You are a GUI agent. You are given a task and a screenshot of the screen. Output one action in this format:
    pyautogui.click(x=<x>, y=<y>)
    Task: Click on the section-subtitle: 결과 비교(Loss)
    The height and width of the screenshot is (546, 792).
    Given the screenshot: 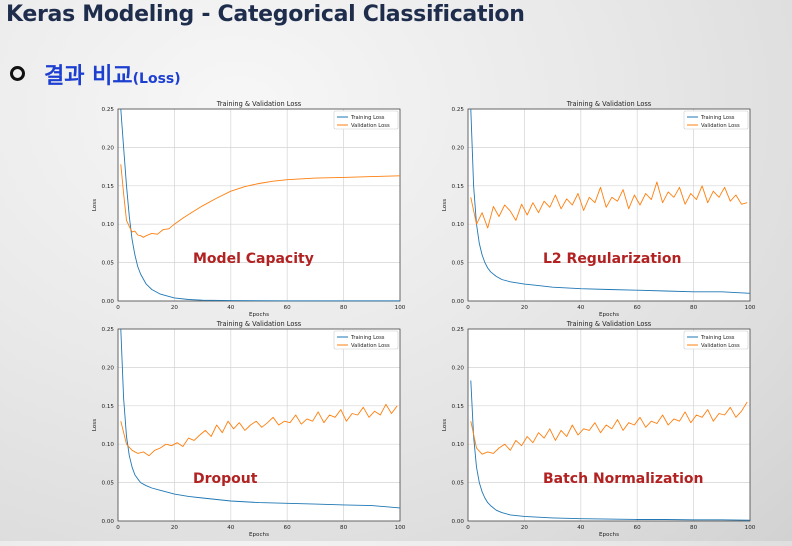 What is the action you would take?
    pyautogui.click(x=112, y=74)
    